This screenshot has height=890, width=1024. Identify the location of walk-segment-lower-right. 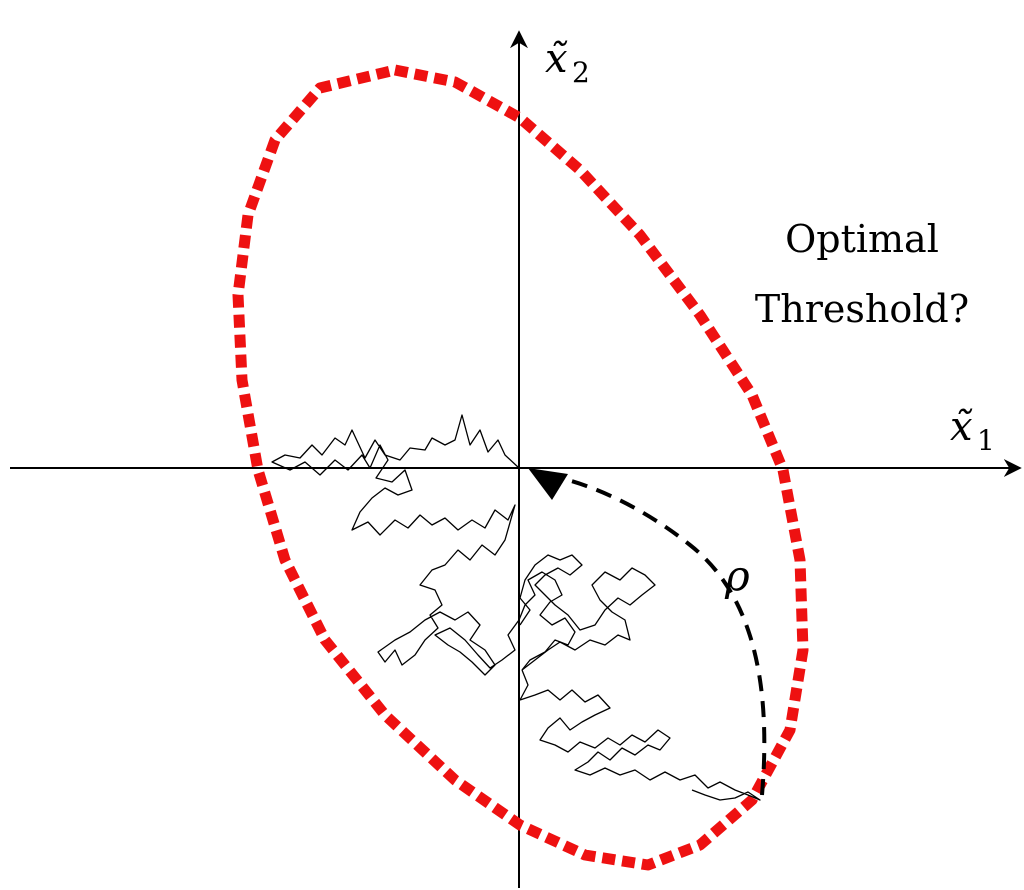
(587, 612).